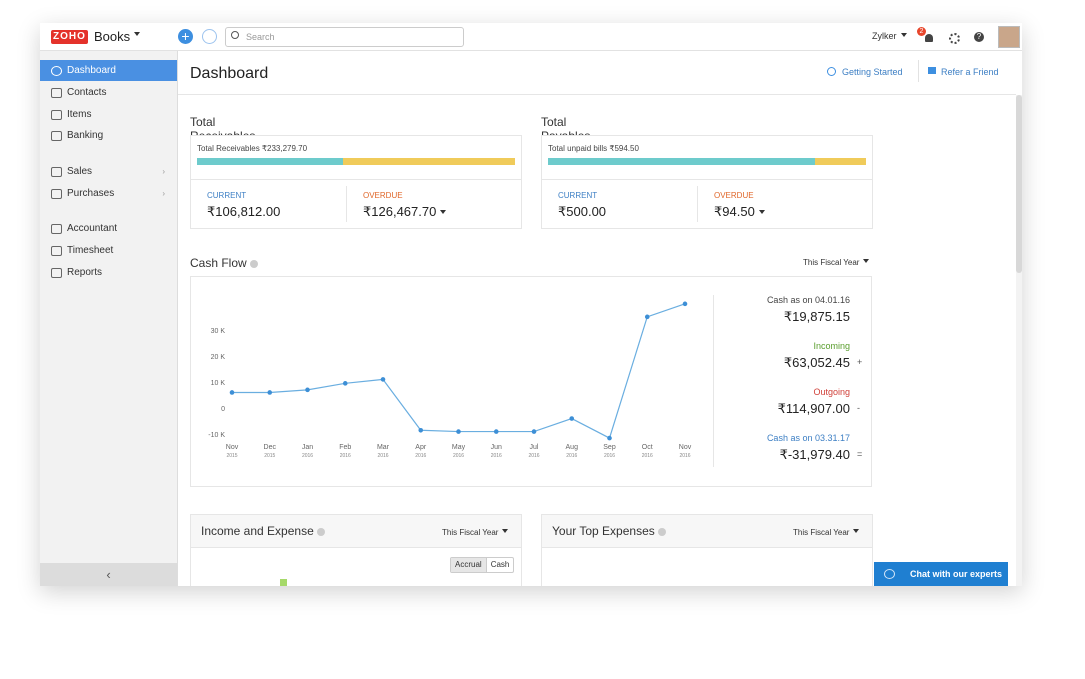 The width and height of the screenshot is (1085, 679). I want to click on nav-item: Banking, so click(108, 135).